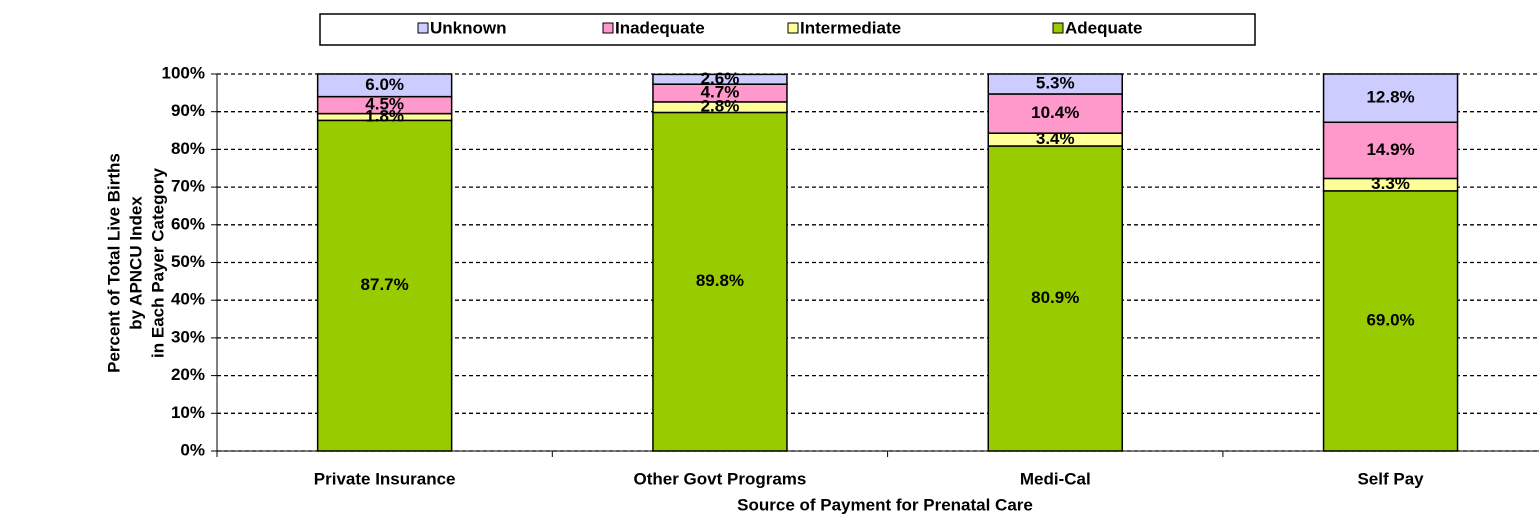 Image resolution: width=1539 pixels, height=526 pixels. Describe the element at coordinates (1390, 183) in the screenshot. I see `data-label: 3.3%` at that location.